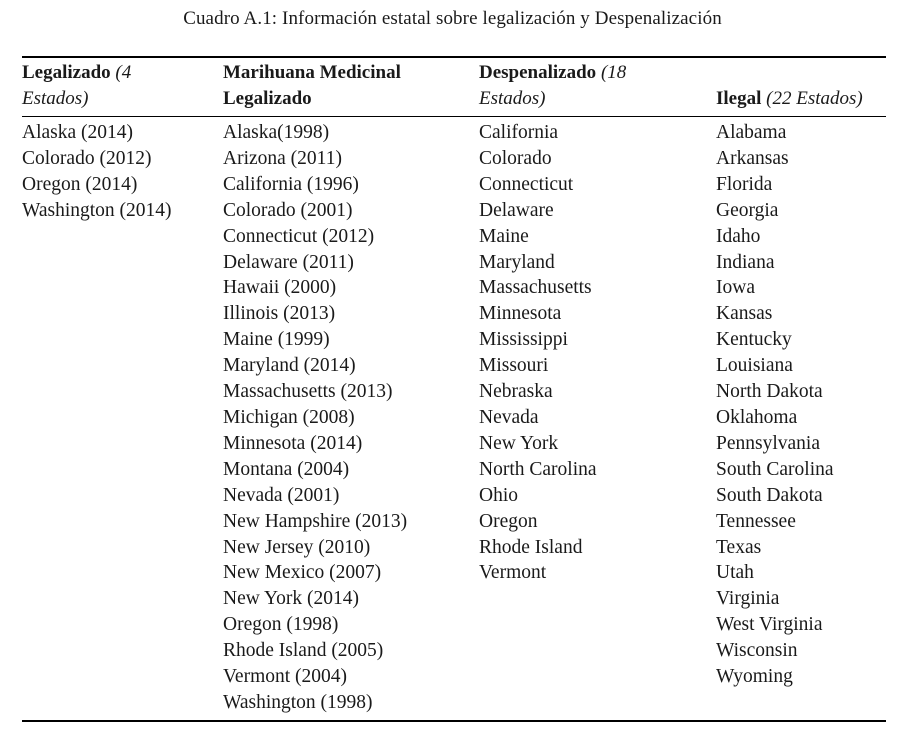  Describe the element at coordinates (302, 573) in the screenshot. I see `medical-state: New Mexico (2007)` at that location.